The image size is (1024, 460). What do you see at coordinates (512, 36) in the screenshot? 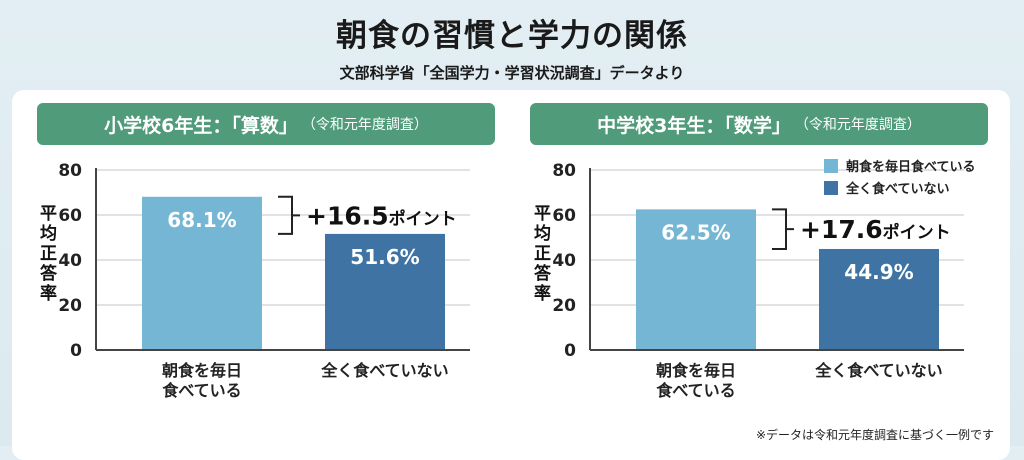
I see `page-title: 朝食の習慣と学力の関係` at bounding box center [512, 36].